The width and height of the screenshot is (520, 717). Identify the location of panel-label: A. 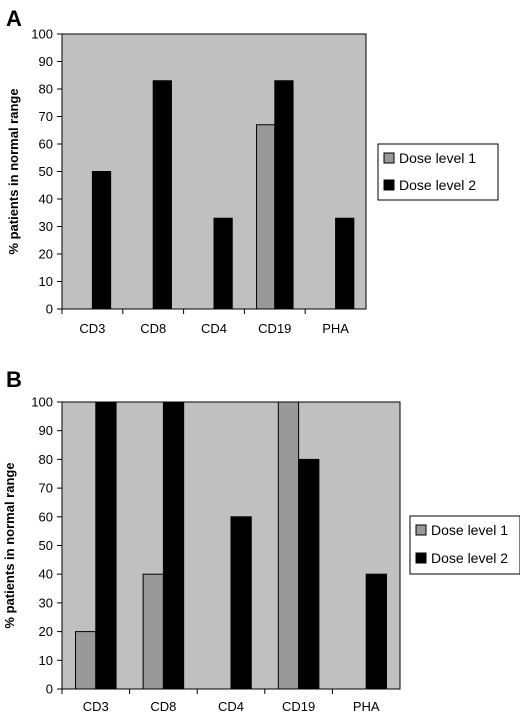
(14, 18).